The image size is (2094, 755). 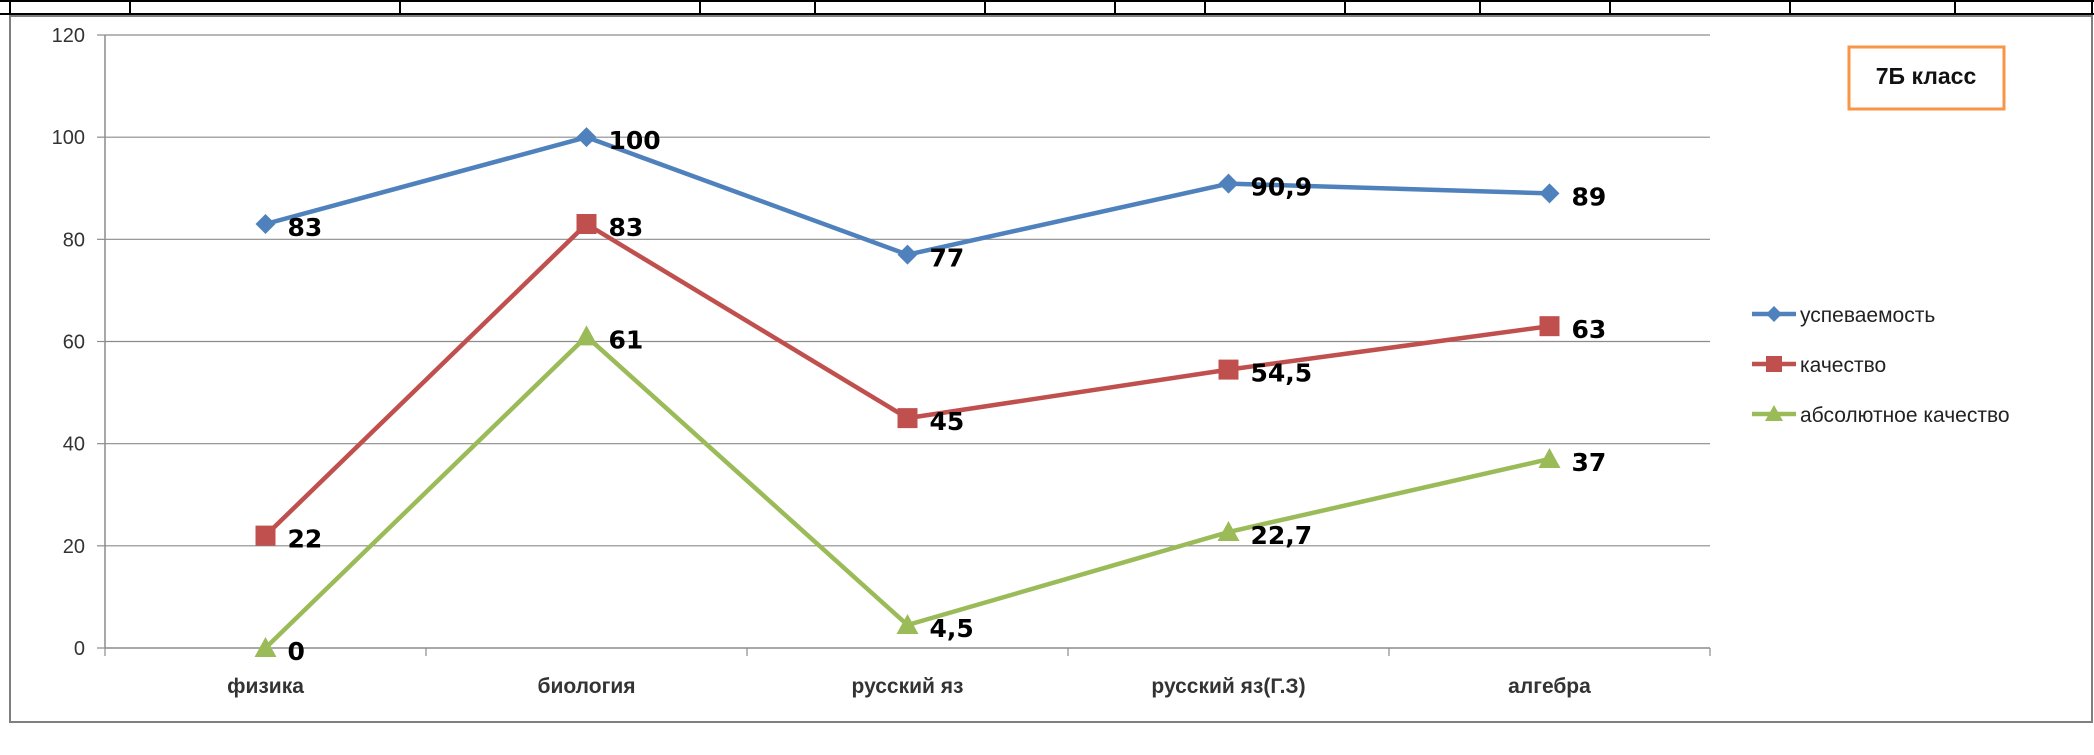 What do you see at coordinates (947, 421) in the screenshot?
I see `data-label: 45` at bounding box center [947, 421].